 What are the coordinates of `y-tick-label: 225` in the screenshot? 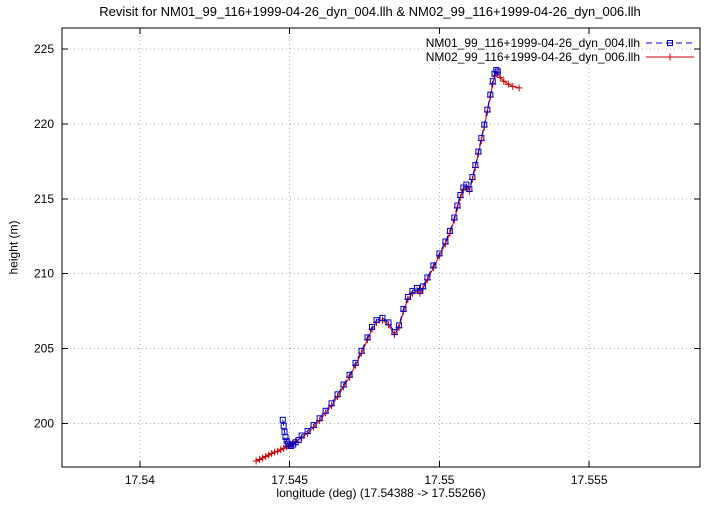 It's located at (44, 49).